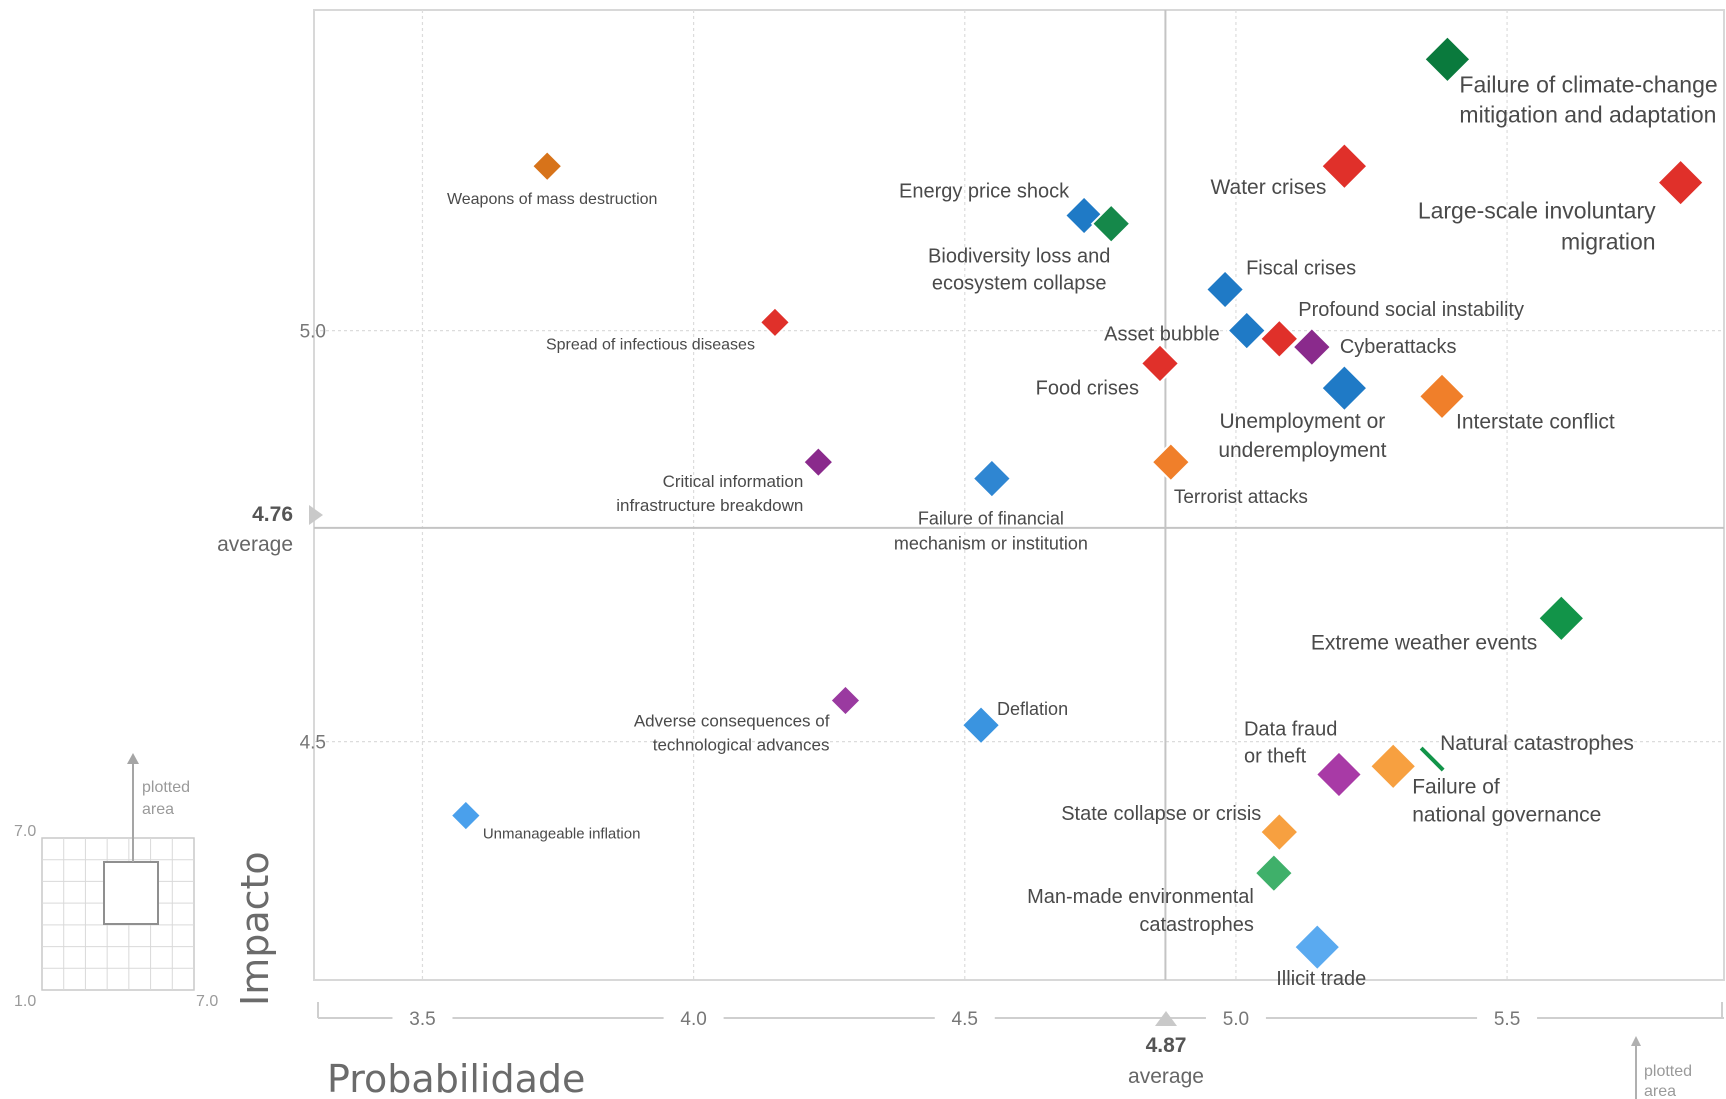  What do you see at coordinates (255, 928) in the screenshot?
I see `y-axis-title: Impacto` at bounding box center [255, 928].